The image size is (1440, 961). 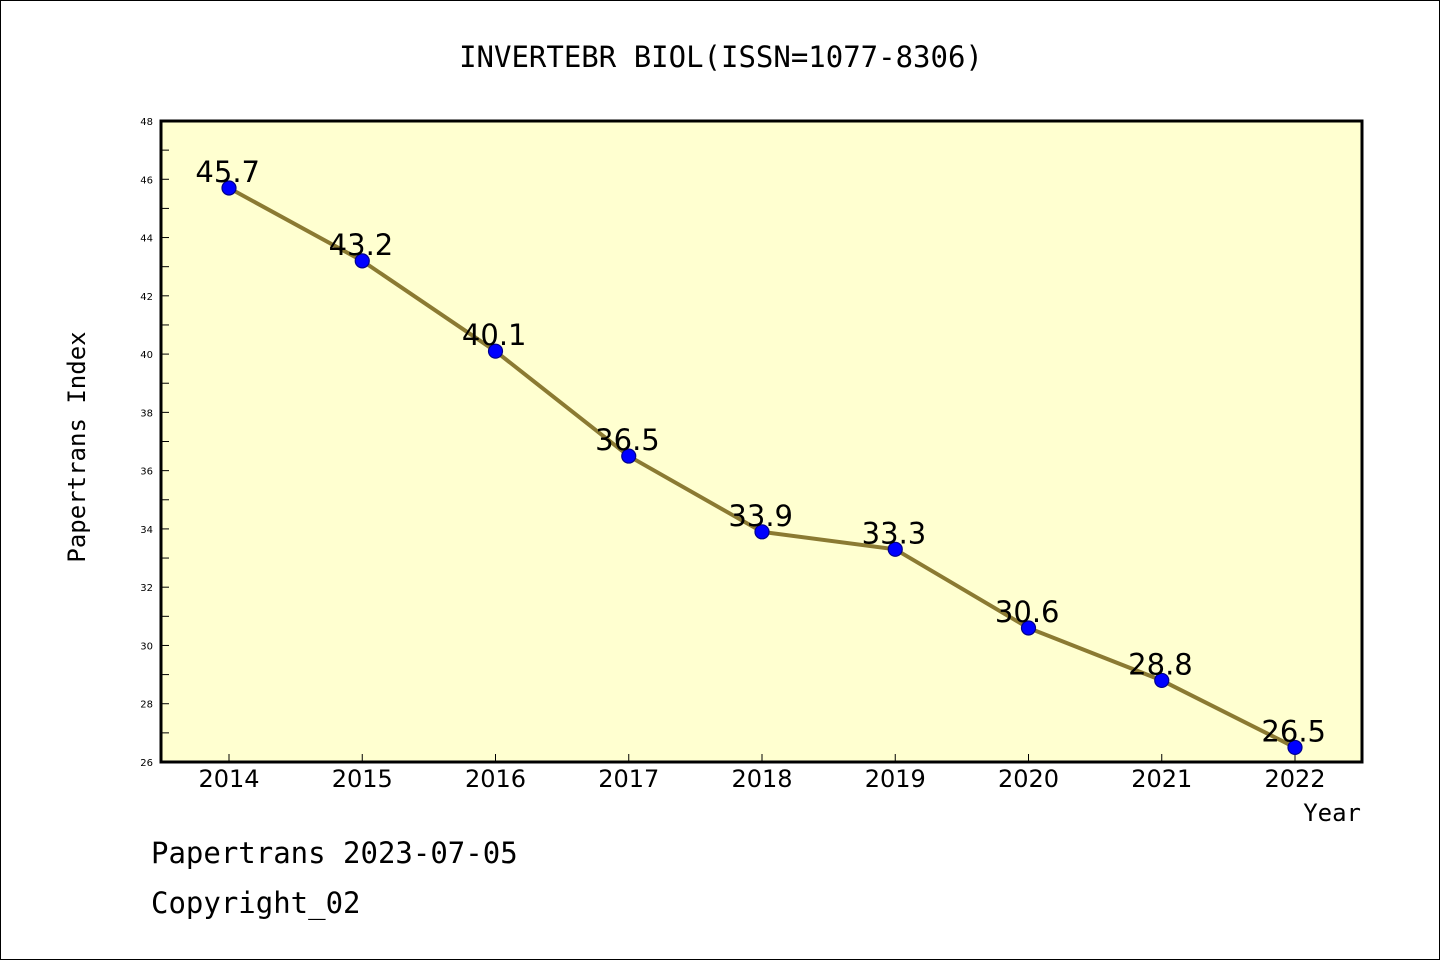 What do you see at coordinates (495, 779) in the screenshot?
I see `x-tick-label: 2016` at bounding box center [495, 779].